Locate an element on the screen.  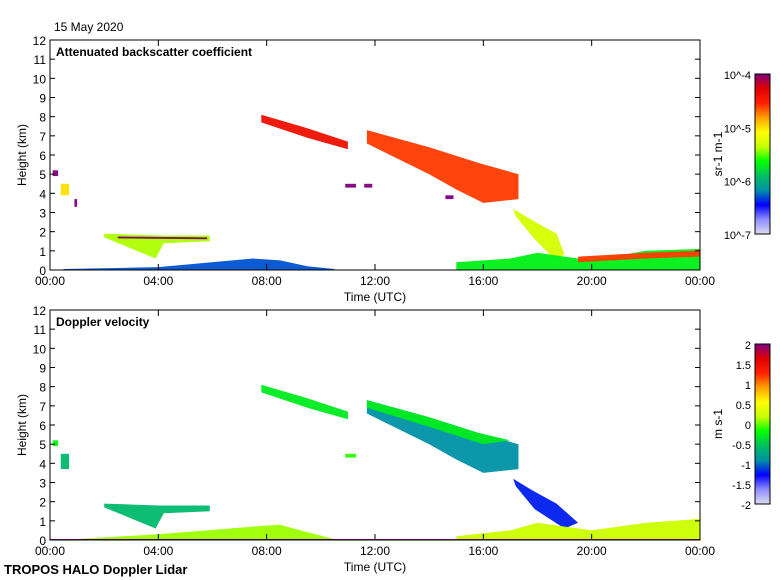
instrument-label: TROPOS HALO Doppler Lidar is located at coordinates (96, 569).